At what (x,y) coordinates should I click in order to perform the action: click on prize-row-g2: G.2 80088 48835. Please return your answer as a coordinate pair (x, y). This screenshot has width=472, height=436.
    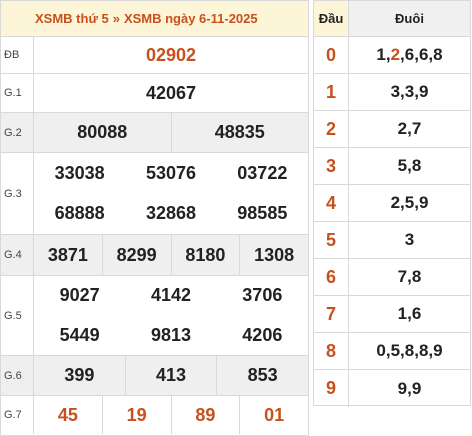
    Looking at the image, I should click on (154, 133).